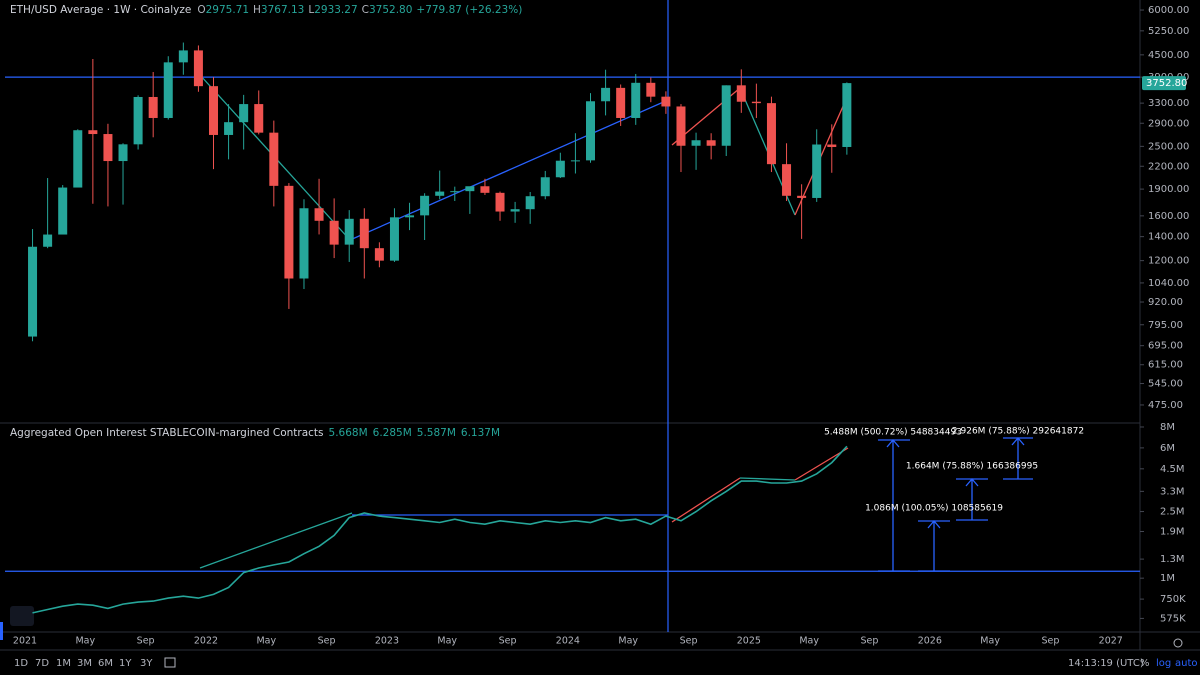 This screenshot has height=675, width=1200. I want to click on y-tick-label: 750K, so click(1173, 599).